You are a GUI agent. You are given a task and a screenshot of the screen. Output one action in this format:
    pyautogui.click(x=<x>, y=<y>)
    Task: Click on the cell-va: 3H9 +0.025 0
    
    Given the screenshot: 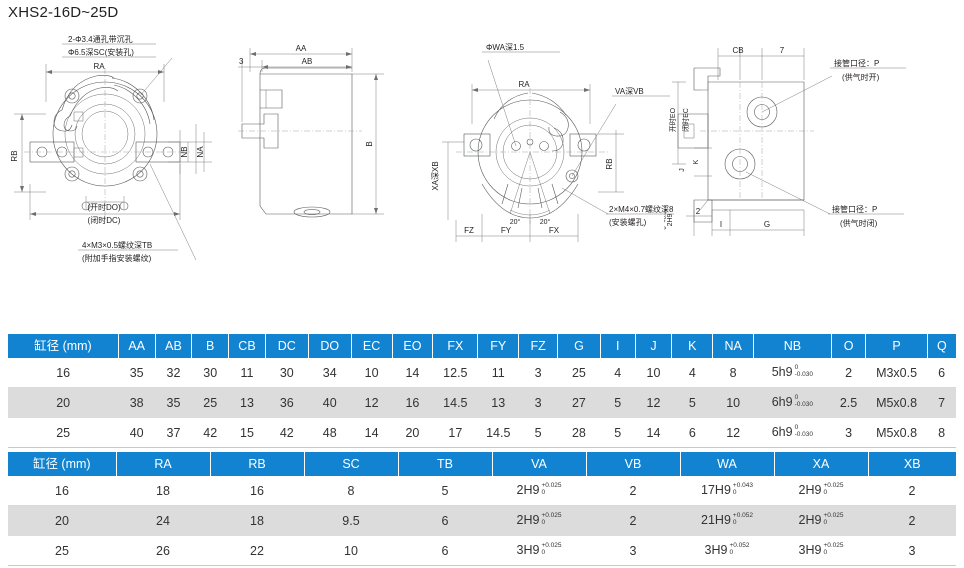 What is the action you would take?
    pyautogui.click(x=539, y=550)
    